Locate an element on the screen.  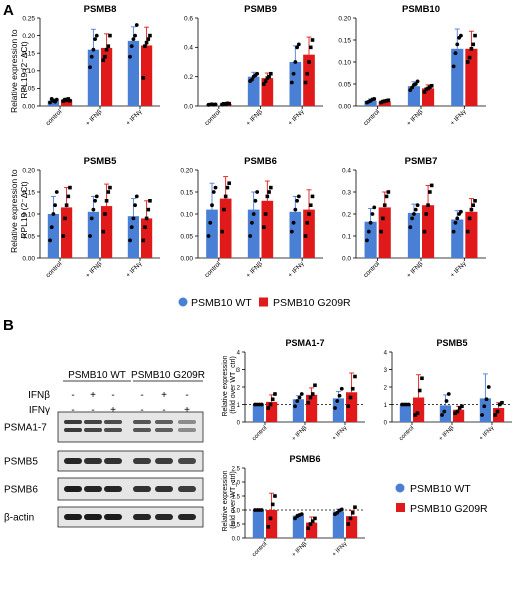
ylabel-row2-line1: Relative expression to is located at coordinates (14, 211).